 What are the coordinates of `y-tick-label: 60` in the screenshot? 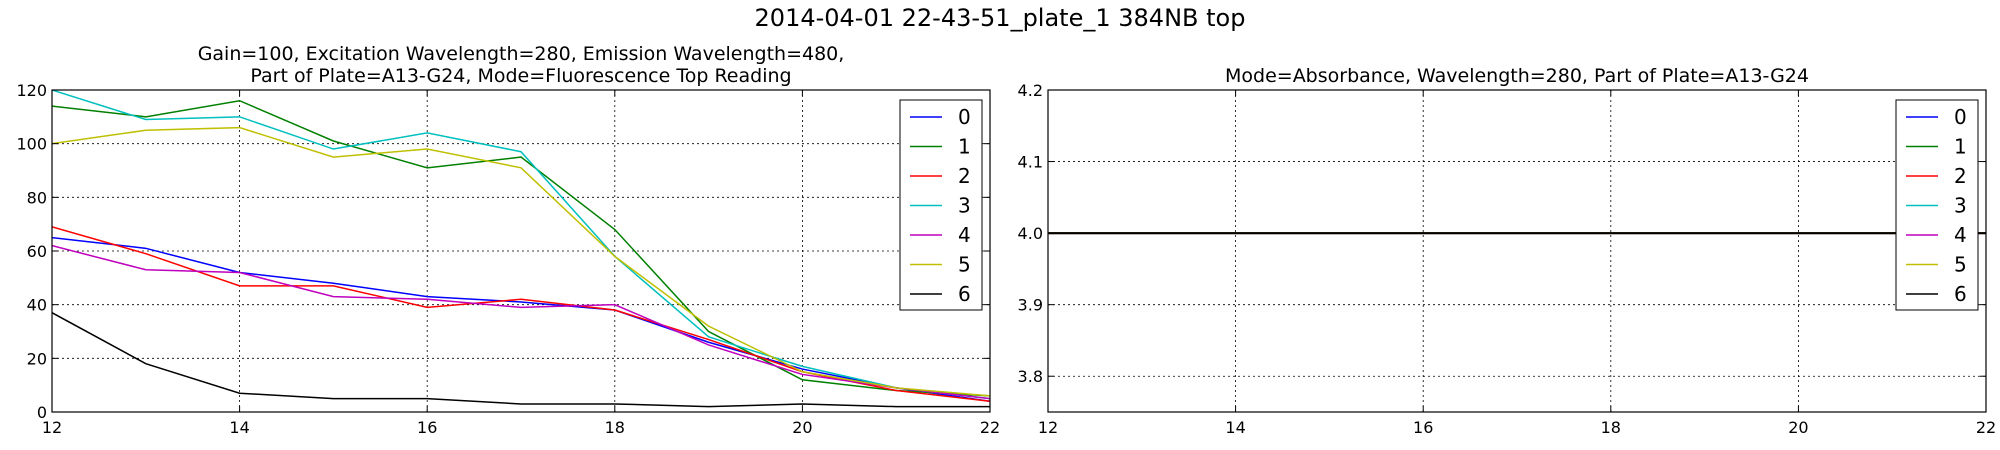 It's located at (37, 251).